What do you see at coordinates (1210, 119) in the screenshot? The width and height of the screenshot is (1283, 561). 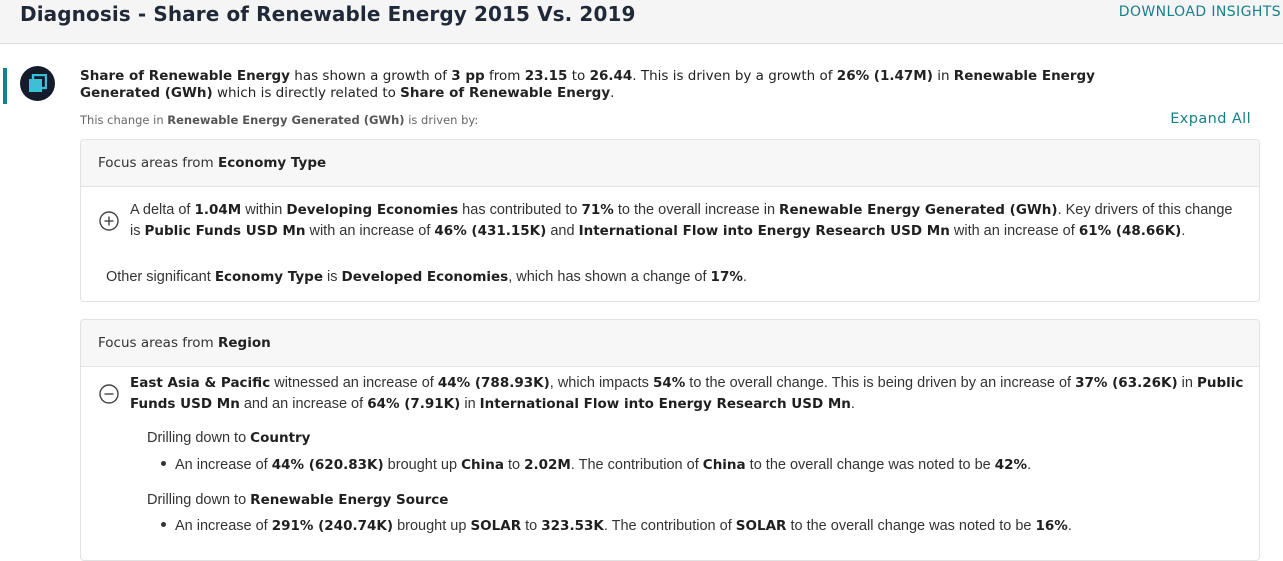 I see `expand-all-button: Expand All` at bounding box center [1210, 119].